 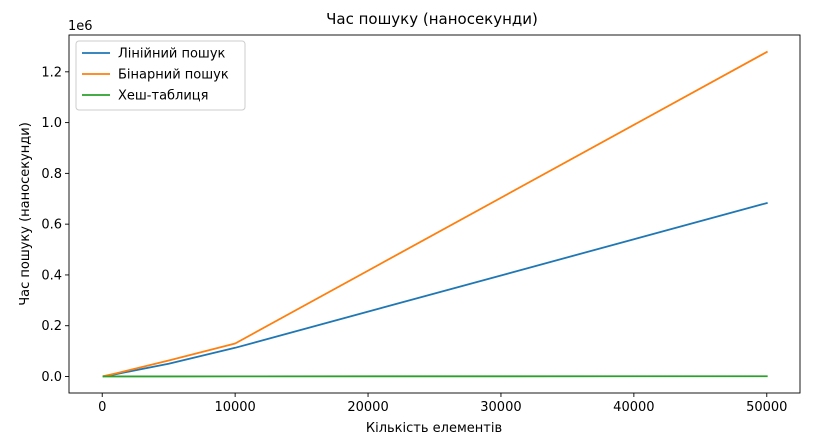 I want to click on y-axis-ticks: 0.0 0.2 0.4 0.6 0.8 1.0 1.2, so click(x=55, y=225).